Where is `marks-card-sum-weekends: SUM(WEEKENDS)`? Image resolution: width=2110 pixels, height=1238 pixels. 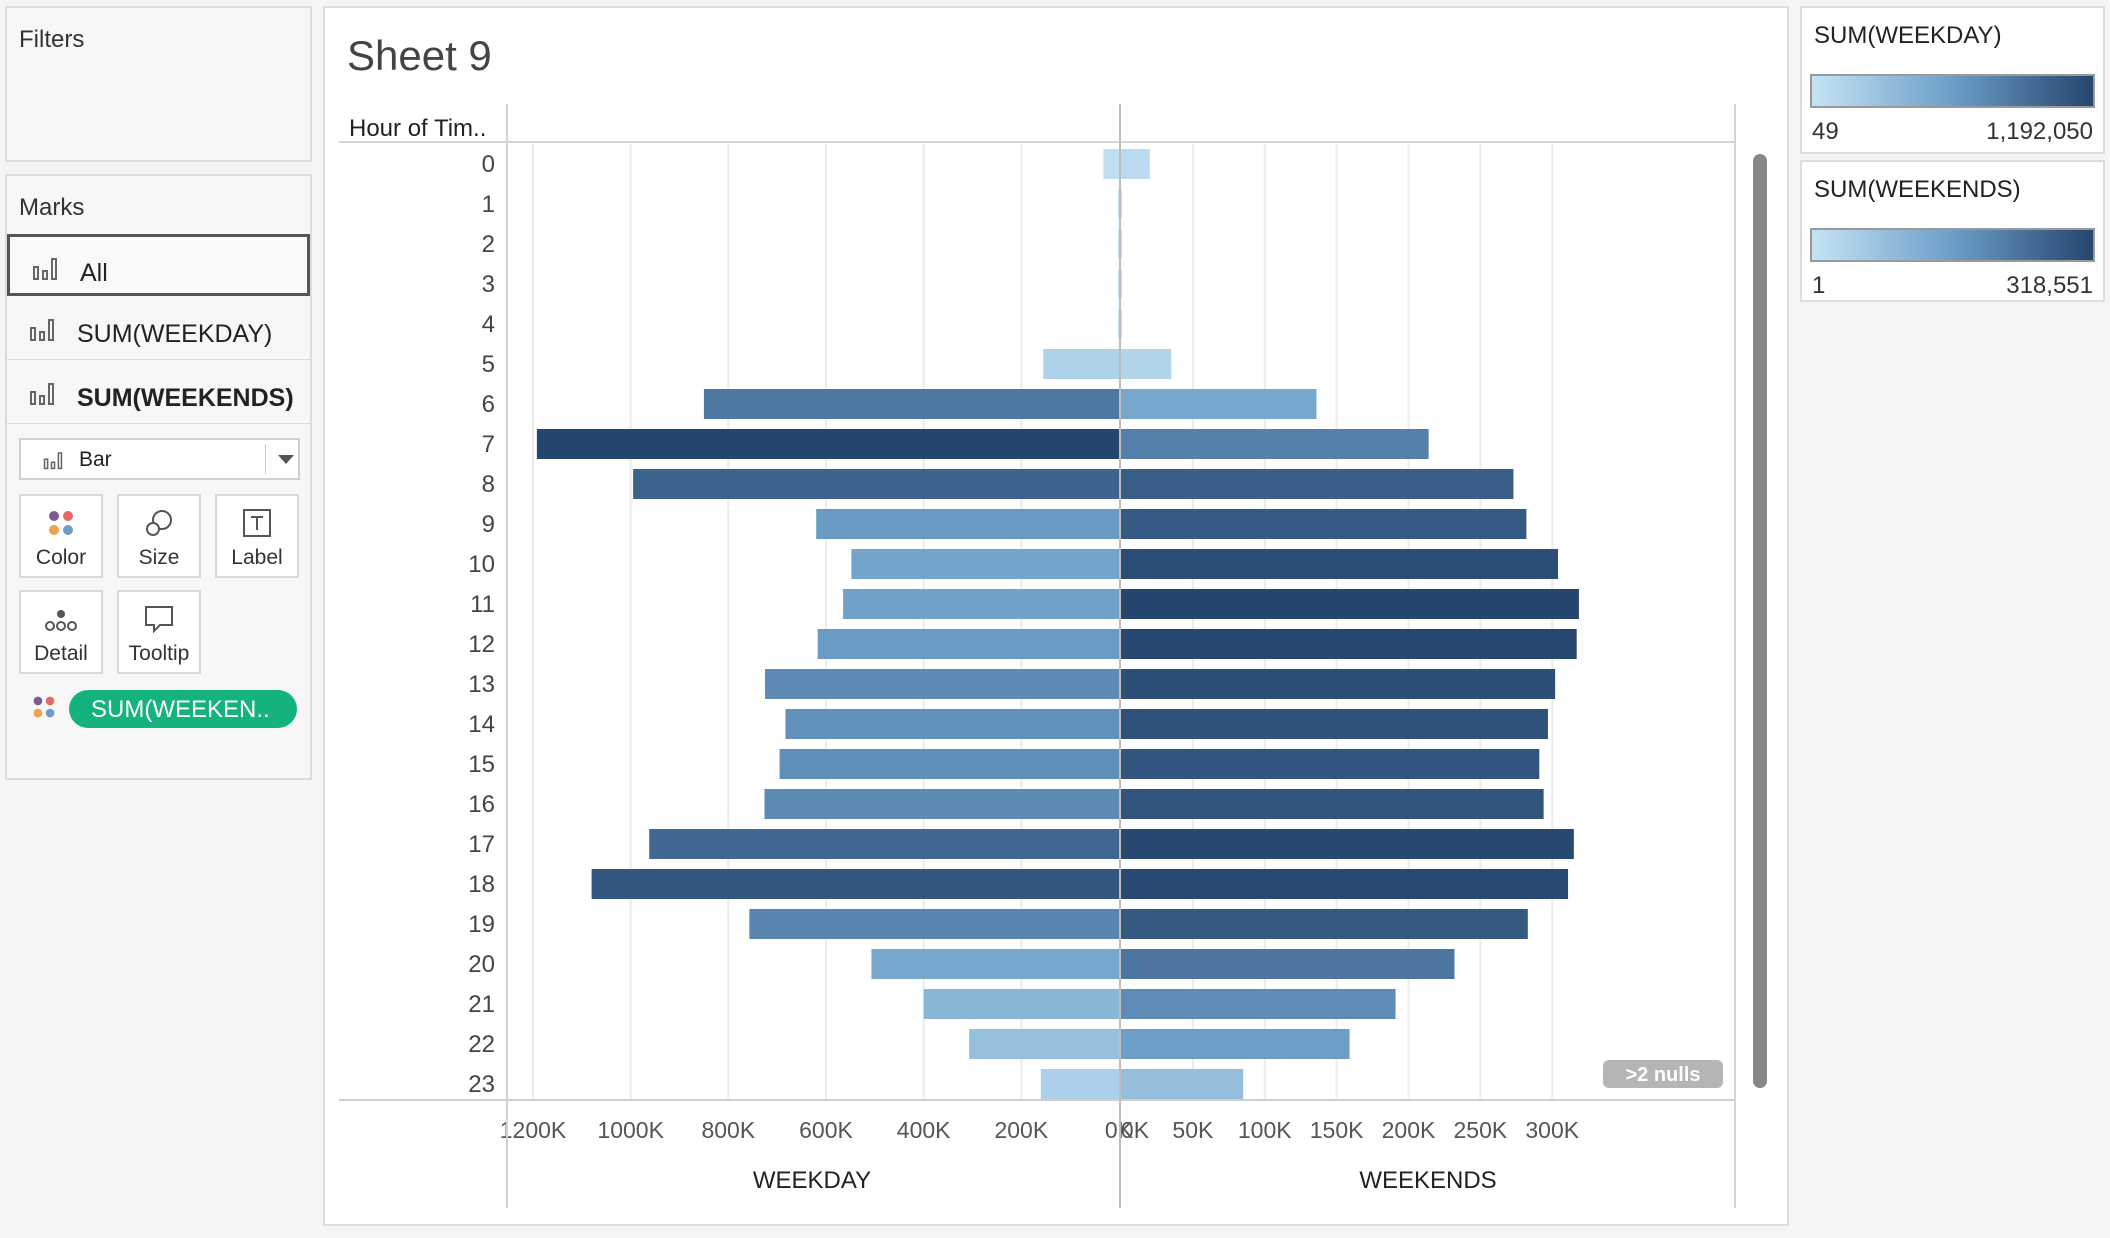
marks-card-sum-weekends: SUM(WEEKENDS) is located at coordinates (158, 393).